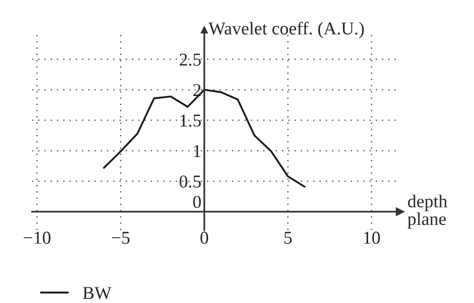 Image resolution: width=474 pixels, height=303 pixels. What do you see at coordinates (37, 238) in the screenshot?
I see `x-tick-label: −10` at bounding box center [37, 238].